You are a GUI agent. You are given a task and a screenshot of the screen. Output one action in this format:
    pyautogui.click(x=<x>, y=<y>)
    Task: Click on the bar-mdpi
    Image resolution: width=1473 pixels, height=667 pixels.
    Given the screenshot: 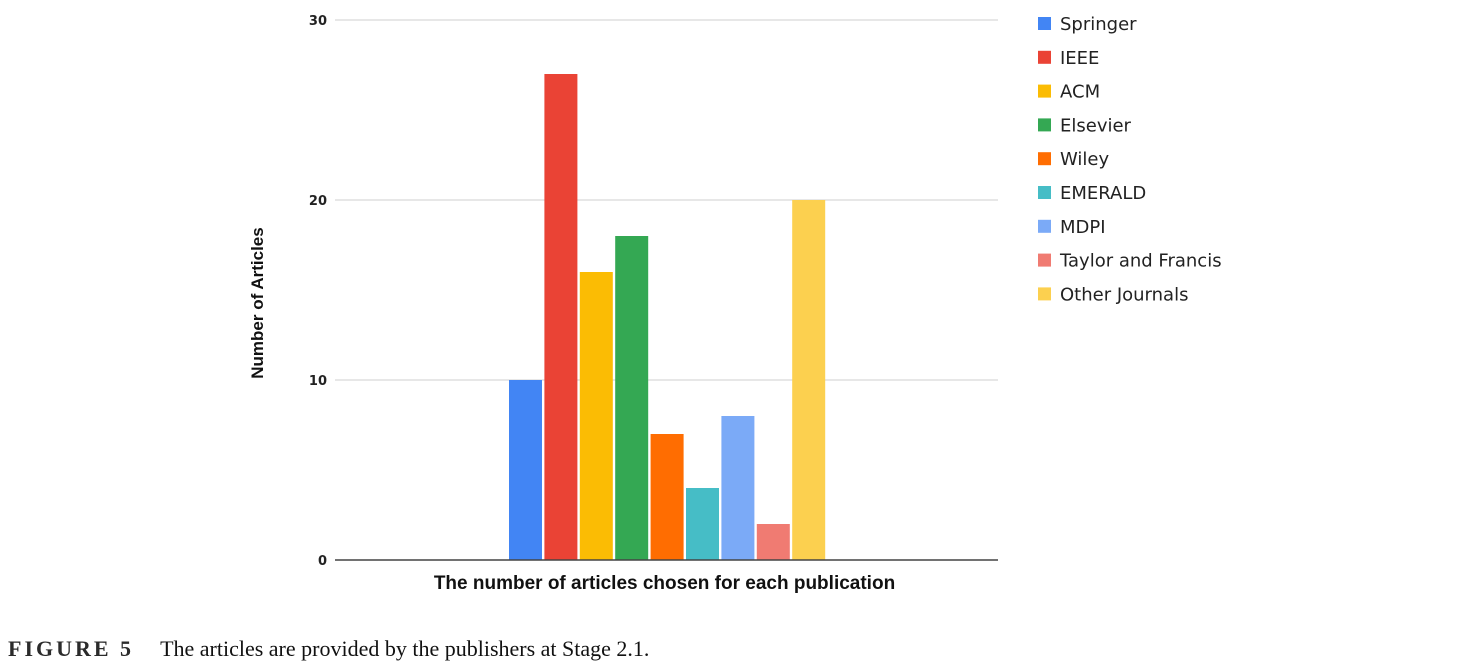 What is the action you would take?
    pyautogui.click(x=738, y=488)
    